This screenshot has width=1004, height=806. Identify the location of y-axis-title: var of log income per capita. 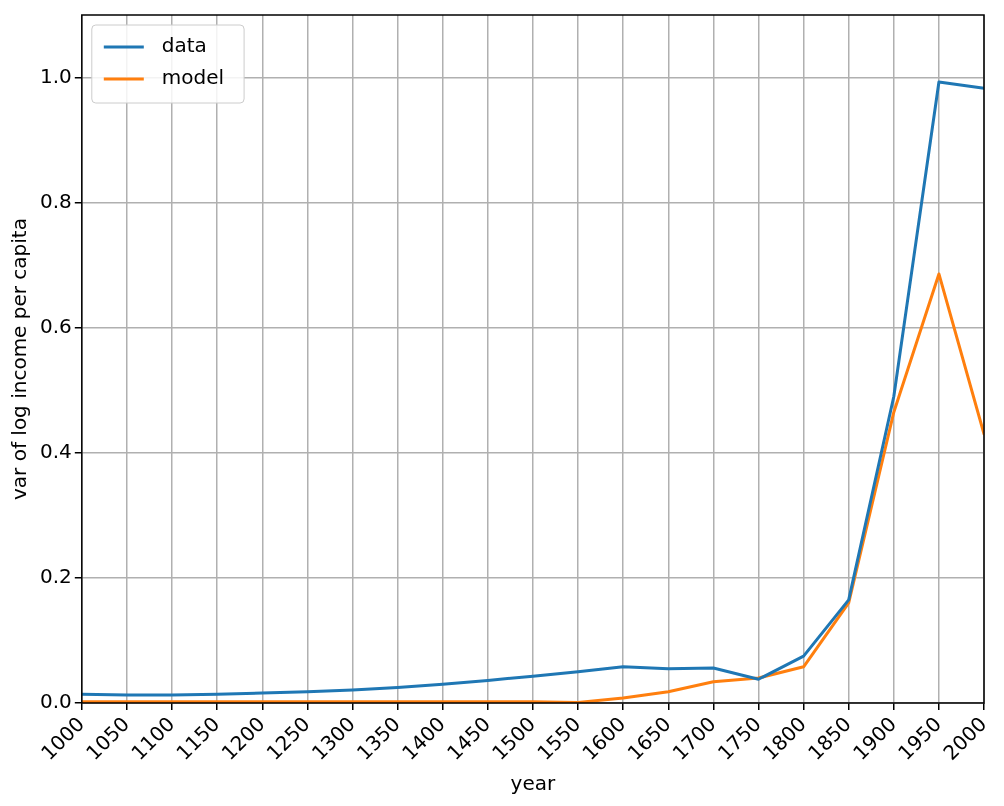
(19, 359).